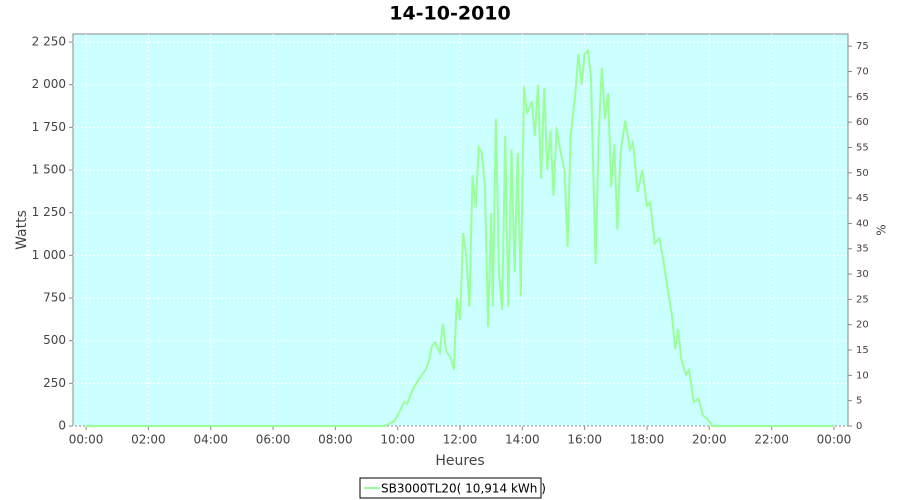  What do you see at coordinates (862, 299) in the screenshot?
I see `y2-tick-label: 25` at bounding box center [862, 299].